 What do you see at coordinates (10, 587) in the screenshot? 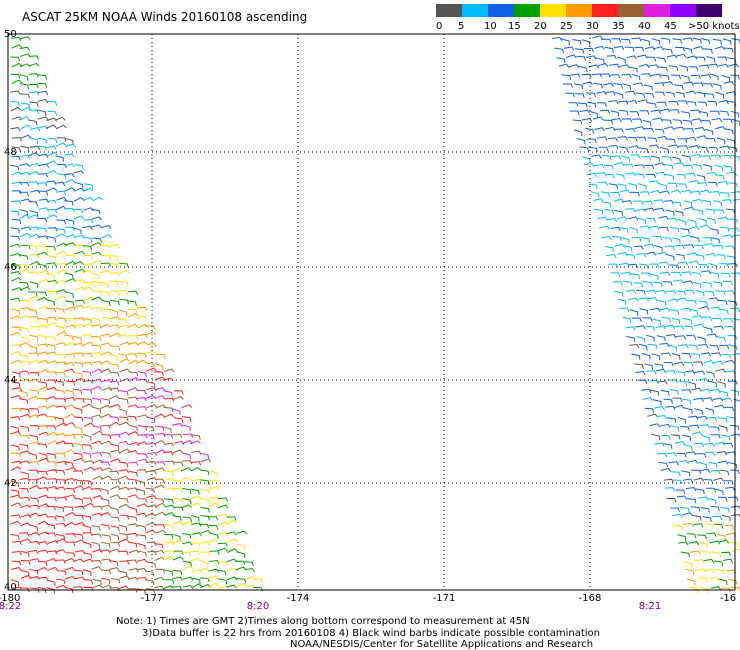
I see `lat-label: 40` at bounding box center [10, 587].